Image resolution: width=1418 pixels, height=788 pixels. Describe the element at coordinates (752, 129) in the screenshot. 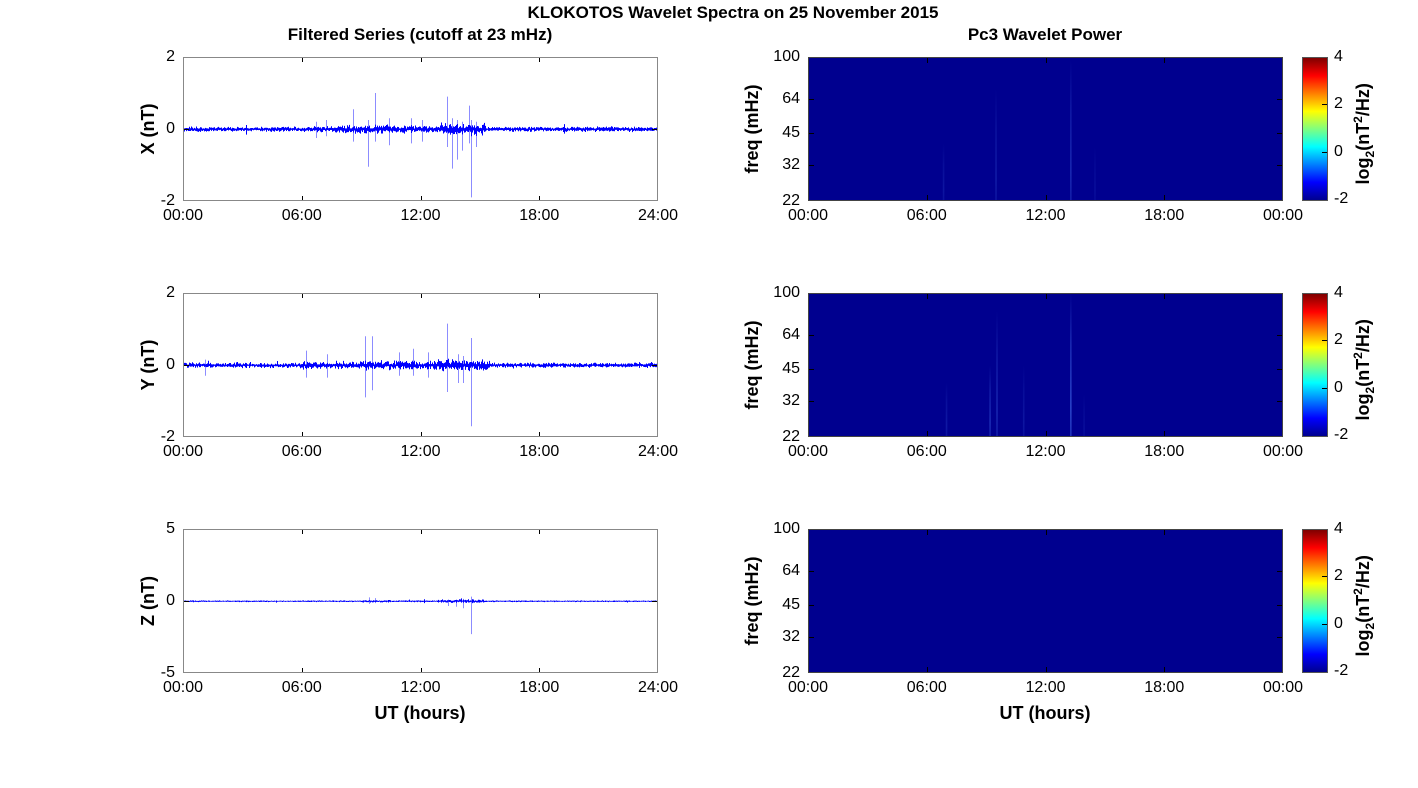

I see `y-axis-label: freq (mHz)` at that location.